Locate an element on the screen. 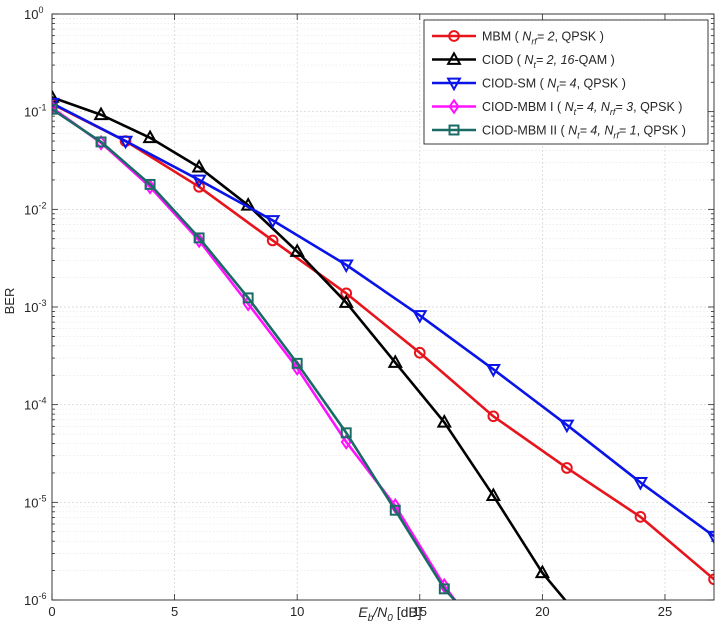  legend-text: = 4 is located at coordinates (568, 84).